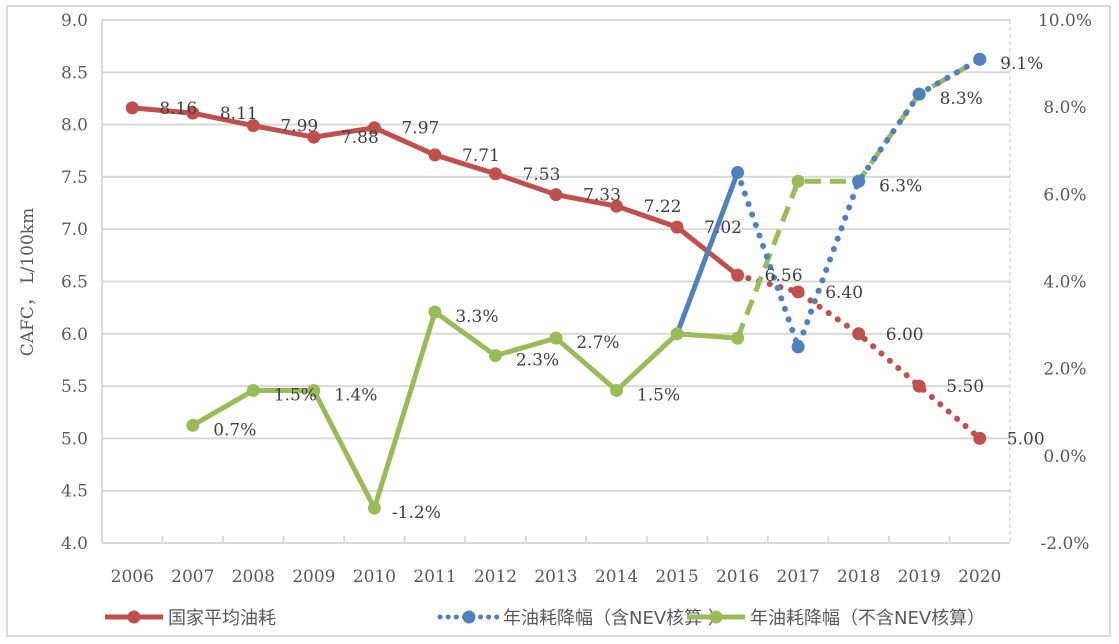  What do you see at coordinates (1065, 544) in the screenshot?
I see `y-right-tick-label: -2.0%` at bounding box center [1065, 544].